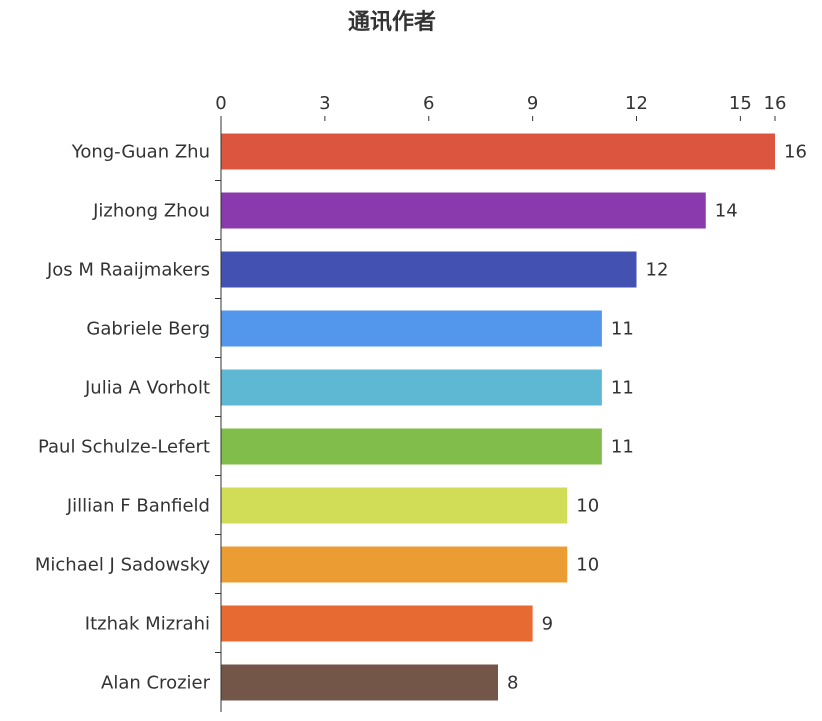 Image resolution: width=822 pixels, height=721 pixels. I want to click on x-tick-label: 6, so click(428, 103).